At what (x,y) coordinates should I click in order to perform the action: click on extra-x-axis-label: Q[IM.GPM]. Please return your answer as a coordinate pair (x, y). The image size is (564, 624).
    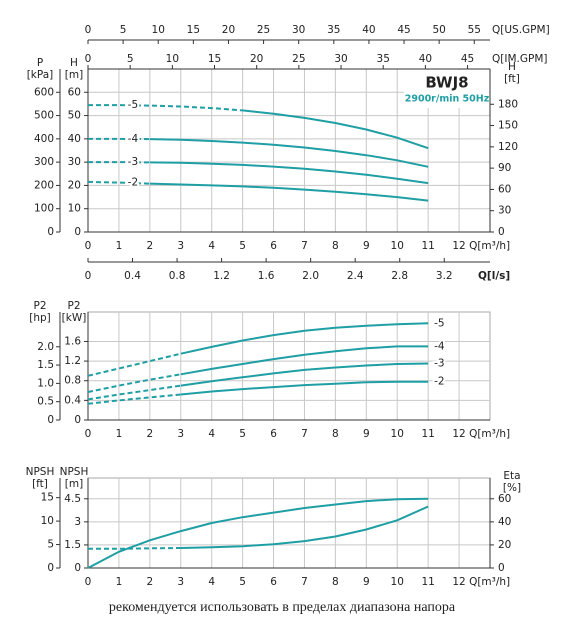
    Looking at the image, I should click on (519, 59).